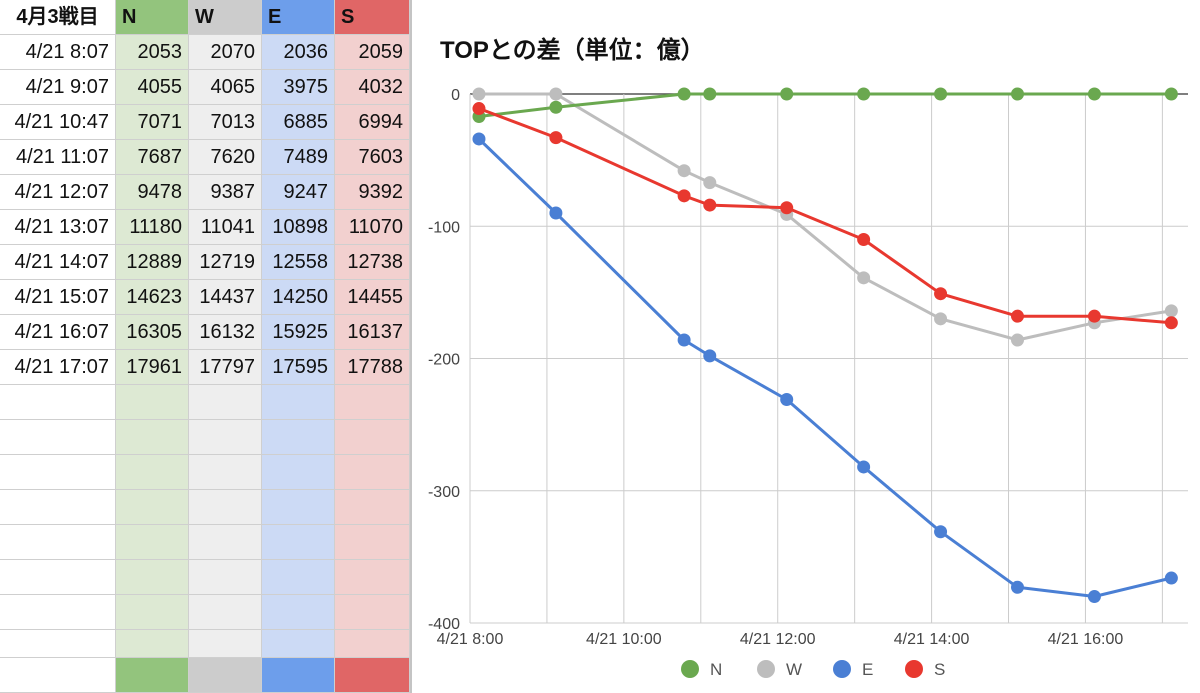  What do you see at coordinates (152, 262) in the screenshot?
I see `value-cell: 12889` at bounding box center [152, 262].